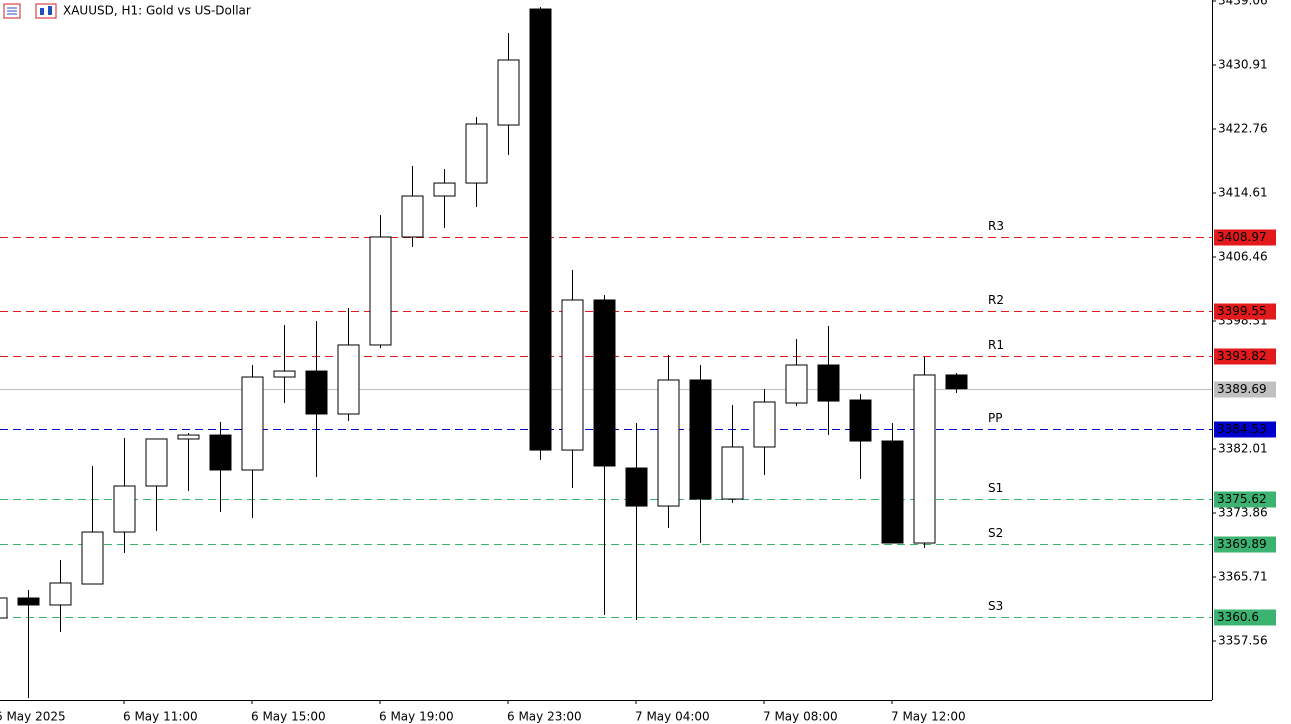  I want to click on y-tick-label: 3422.76, so click(1243, 129).